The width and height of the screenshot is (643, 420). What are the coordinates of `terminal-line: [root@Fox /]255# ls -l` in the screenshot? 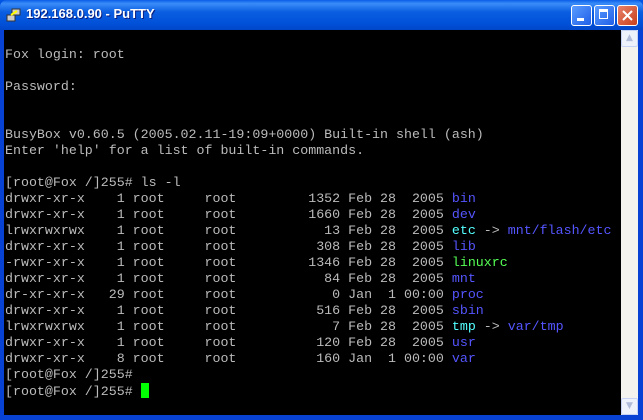 It's located at (308, 183).